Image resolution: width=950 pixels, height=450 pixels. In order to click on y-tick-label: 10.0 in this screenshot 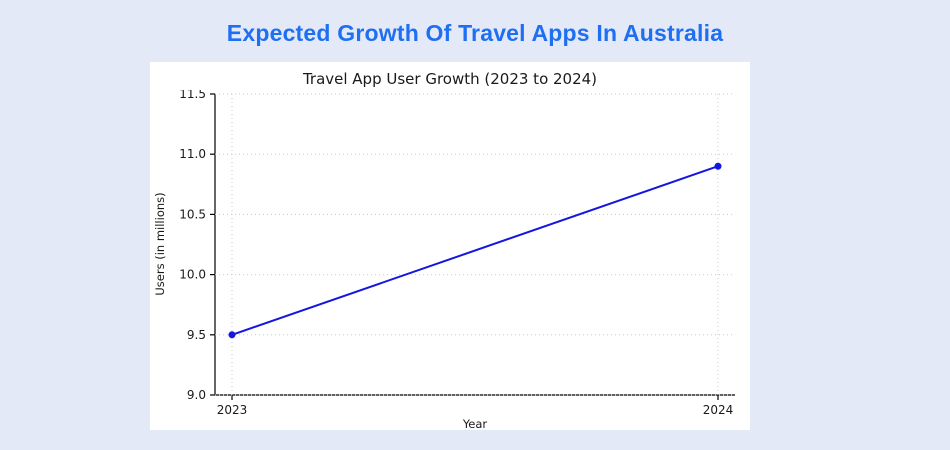, I will do `click(192, 275)`.